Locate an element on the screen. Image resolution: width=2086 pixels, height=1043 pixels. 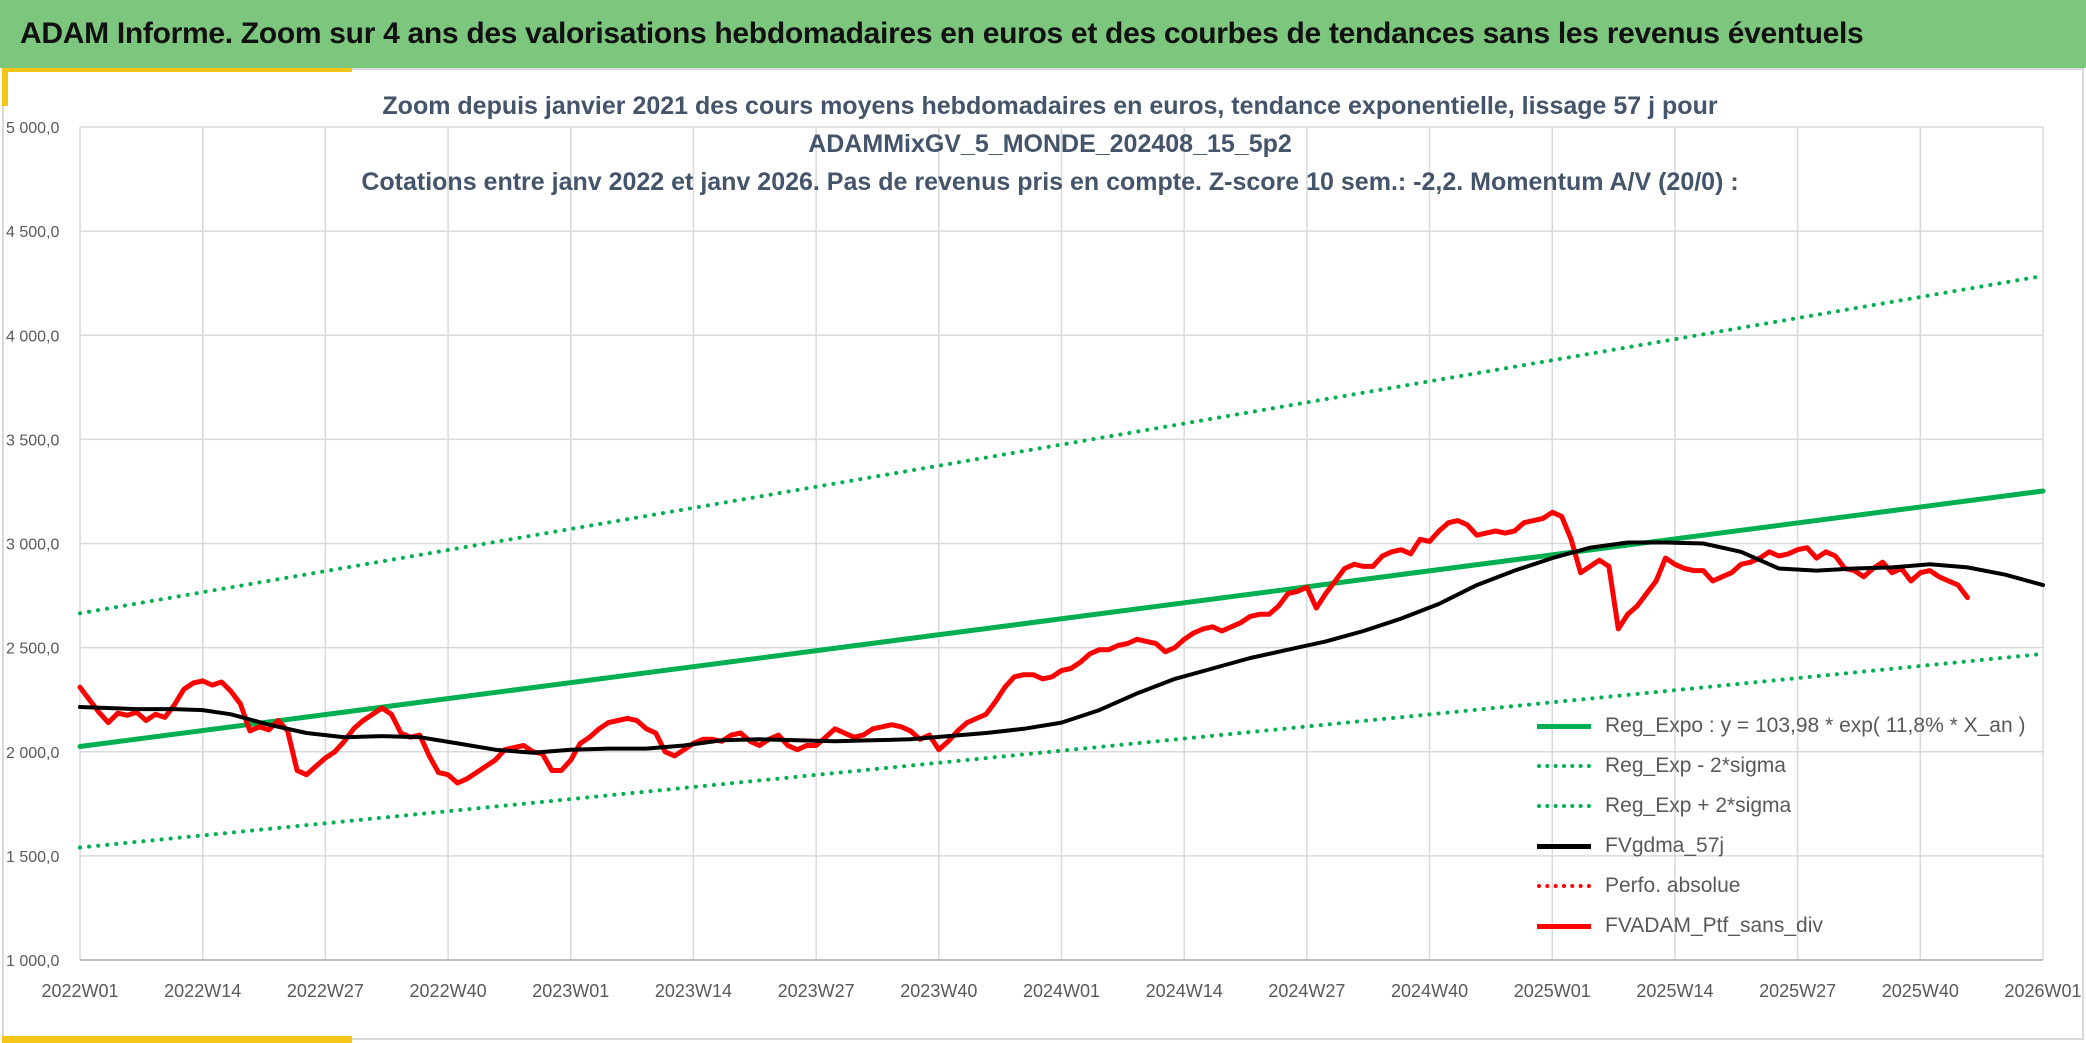
y-tick-label: 2 000,0 is located at coordinates (32, 753).